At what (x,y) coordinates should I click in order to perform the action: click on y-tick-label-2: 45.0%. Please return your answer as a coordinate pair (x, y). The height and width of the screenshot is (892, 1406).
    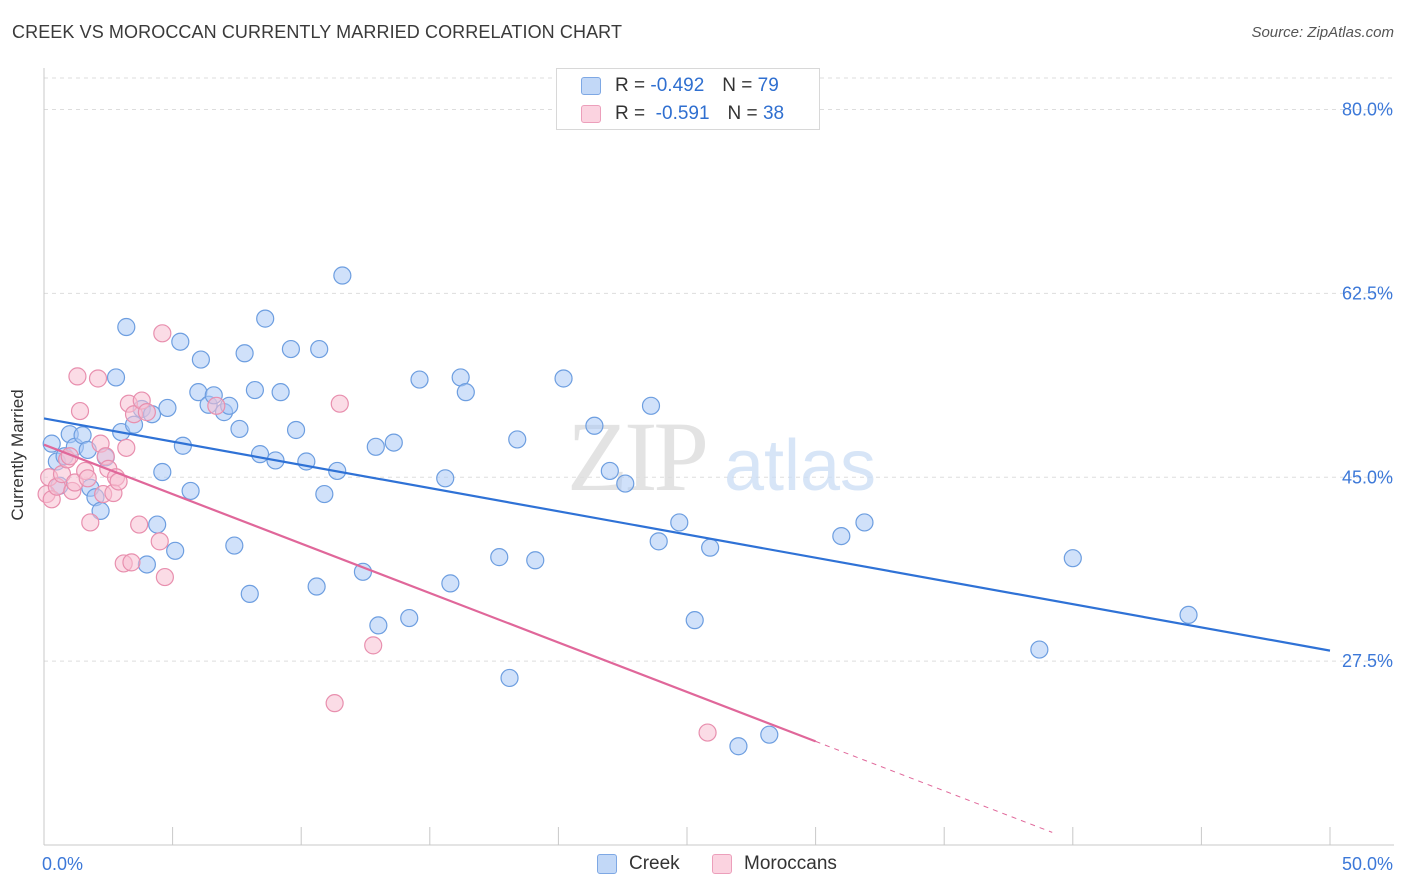
    Looking at the image, I should click on (1367, 477).